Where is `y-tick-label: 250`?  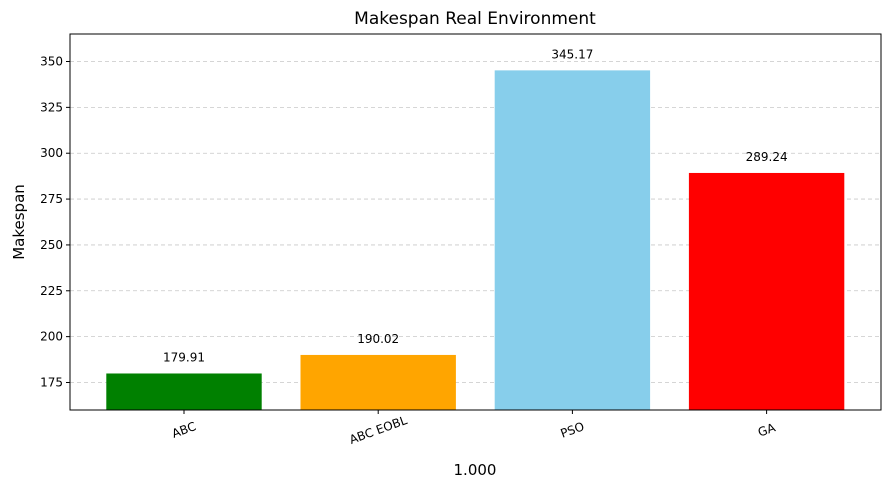
y-tick-label: 250 is located at coordinates (51, 245).